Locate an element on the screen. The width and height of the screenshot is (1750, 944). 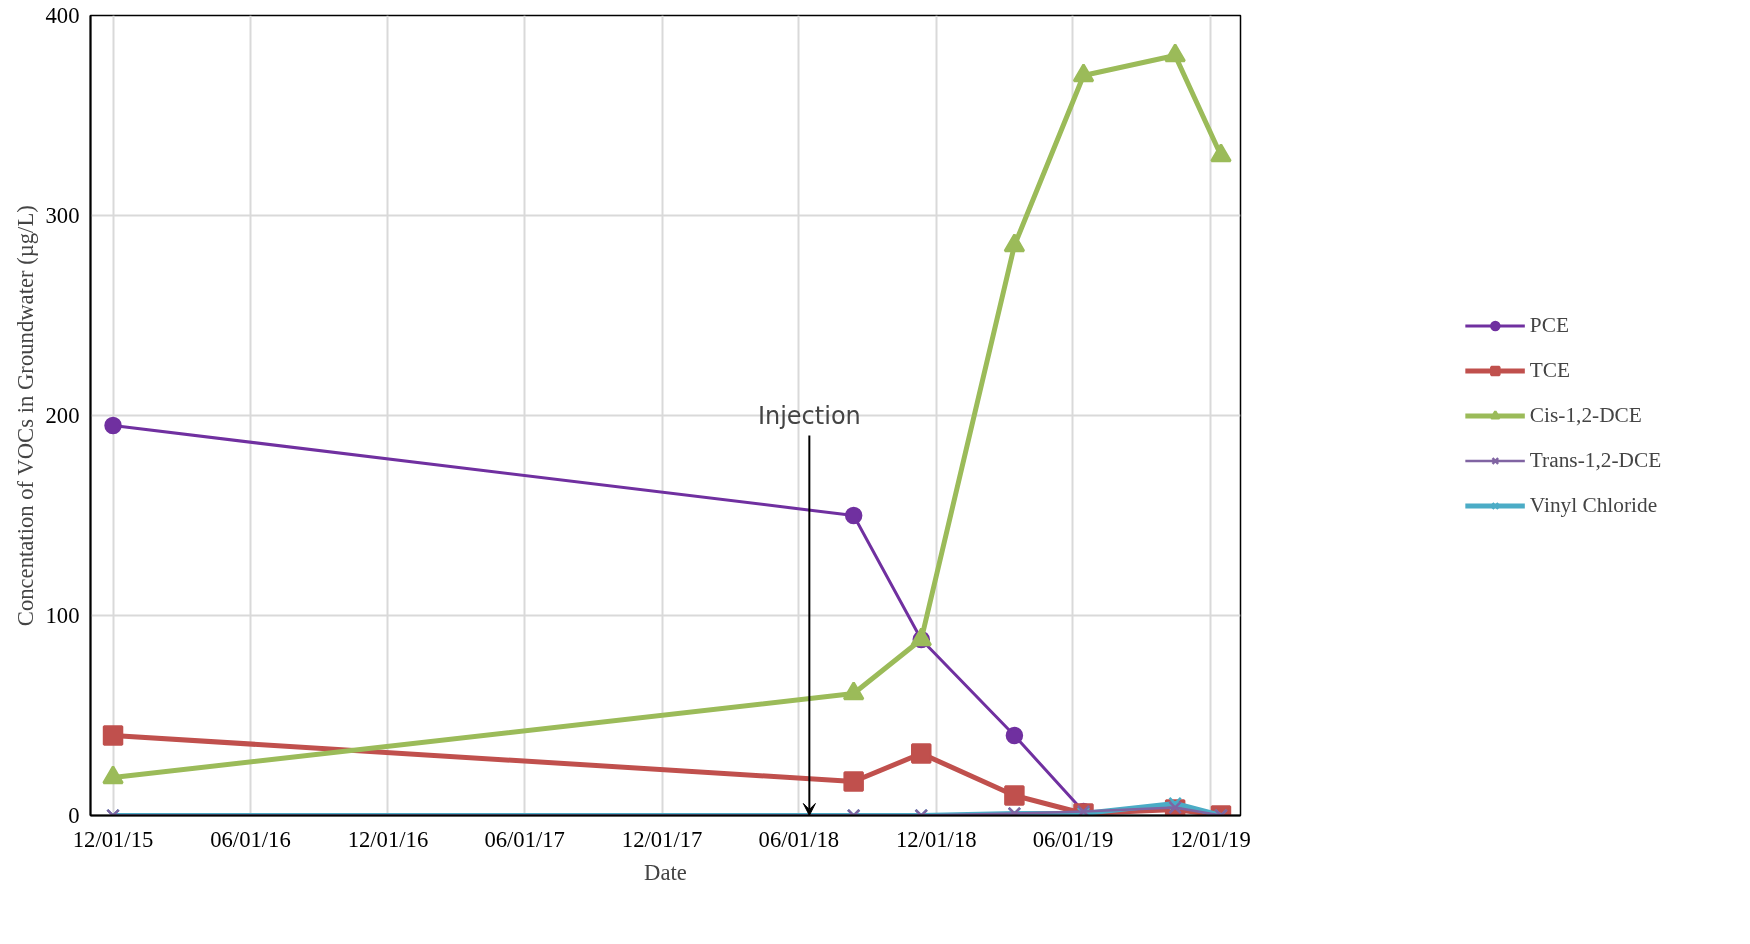
legend-label: TCE is located at coordinates (1550, 370).